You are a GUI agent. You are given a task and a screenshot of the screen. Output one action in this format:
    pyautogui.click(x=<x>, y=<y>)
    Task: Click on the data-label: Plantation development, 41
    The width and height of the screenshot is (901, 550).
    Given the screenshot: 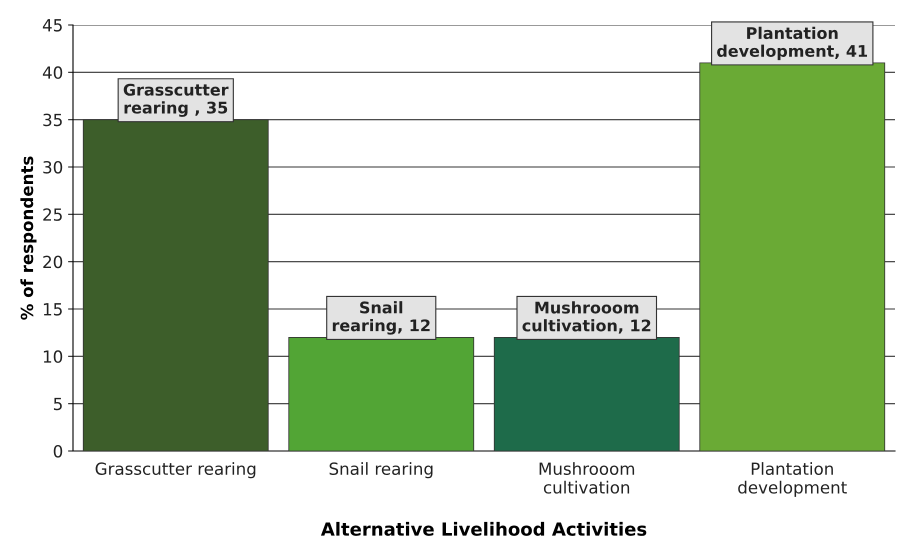 What is the action you would take?
    pyautogui.click(x=792, y=43)
    